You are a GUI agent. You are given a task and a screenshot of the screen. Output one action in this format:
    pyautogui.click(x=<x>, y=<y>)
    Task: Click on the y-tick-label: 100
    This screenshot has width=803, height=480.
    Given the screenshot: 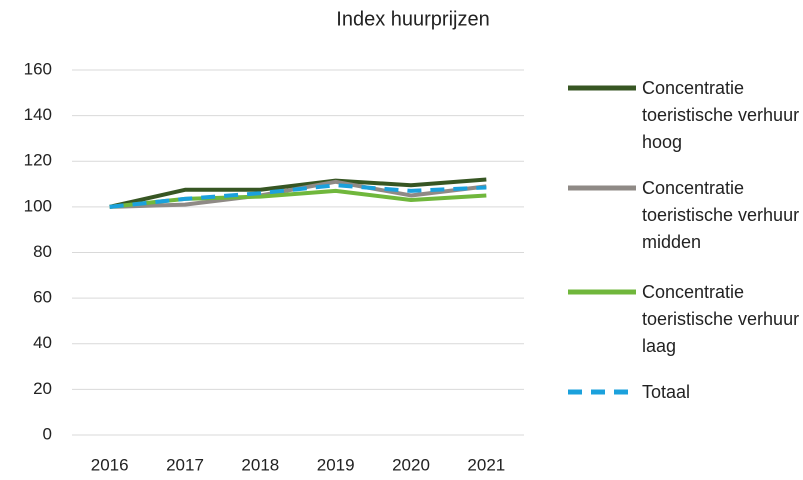 What is the action you would take?
    pyautogui.click(x=38, y=205)
    